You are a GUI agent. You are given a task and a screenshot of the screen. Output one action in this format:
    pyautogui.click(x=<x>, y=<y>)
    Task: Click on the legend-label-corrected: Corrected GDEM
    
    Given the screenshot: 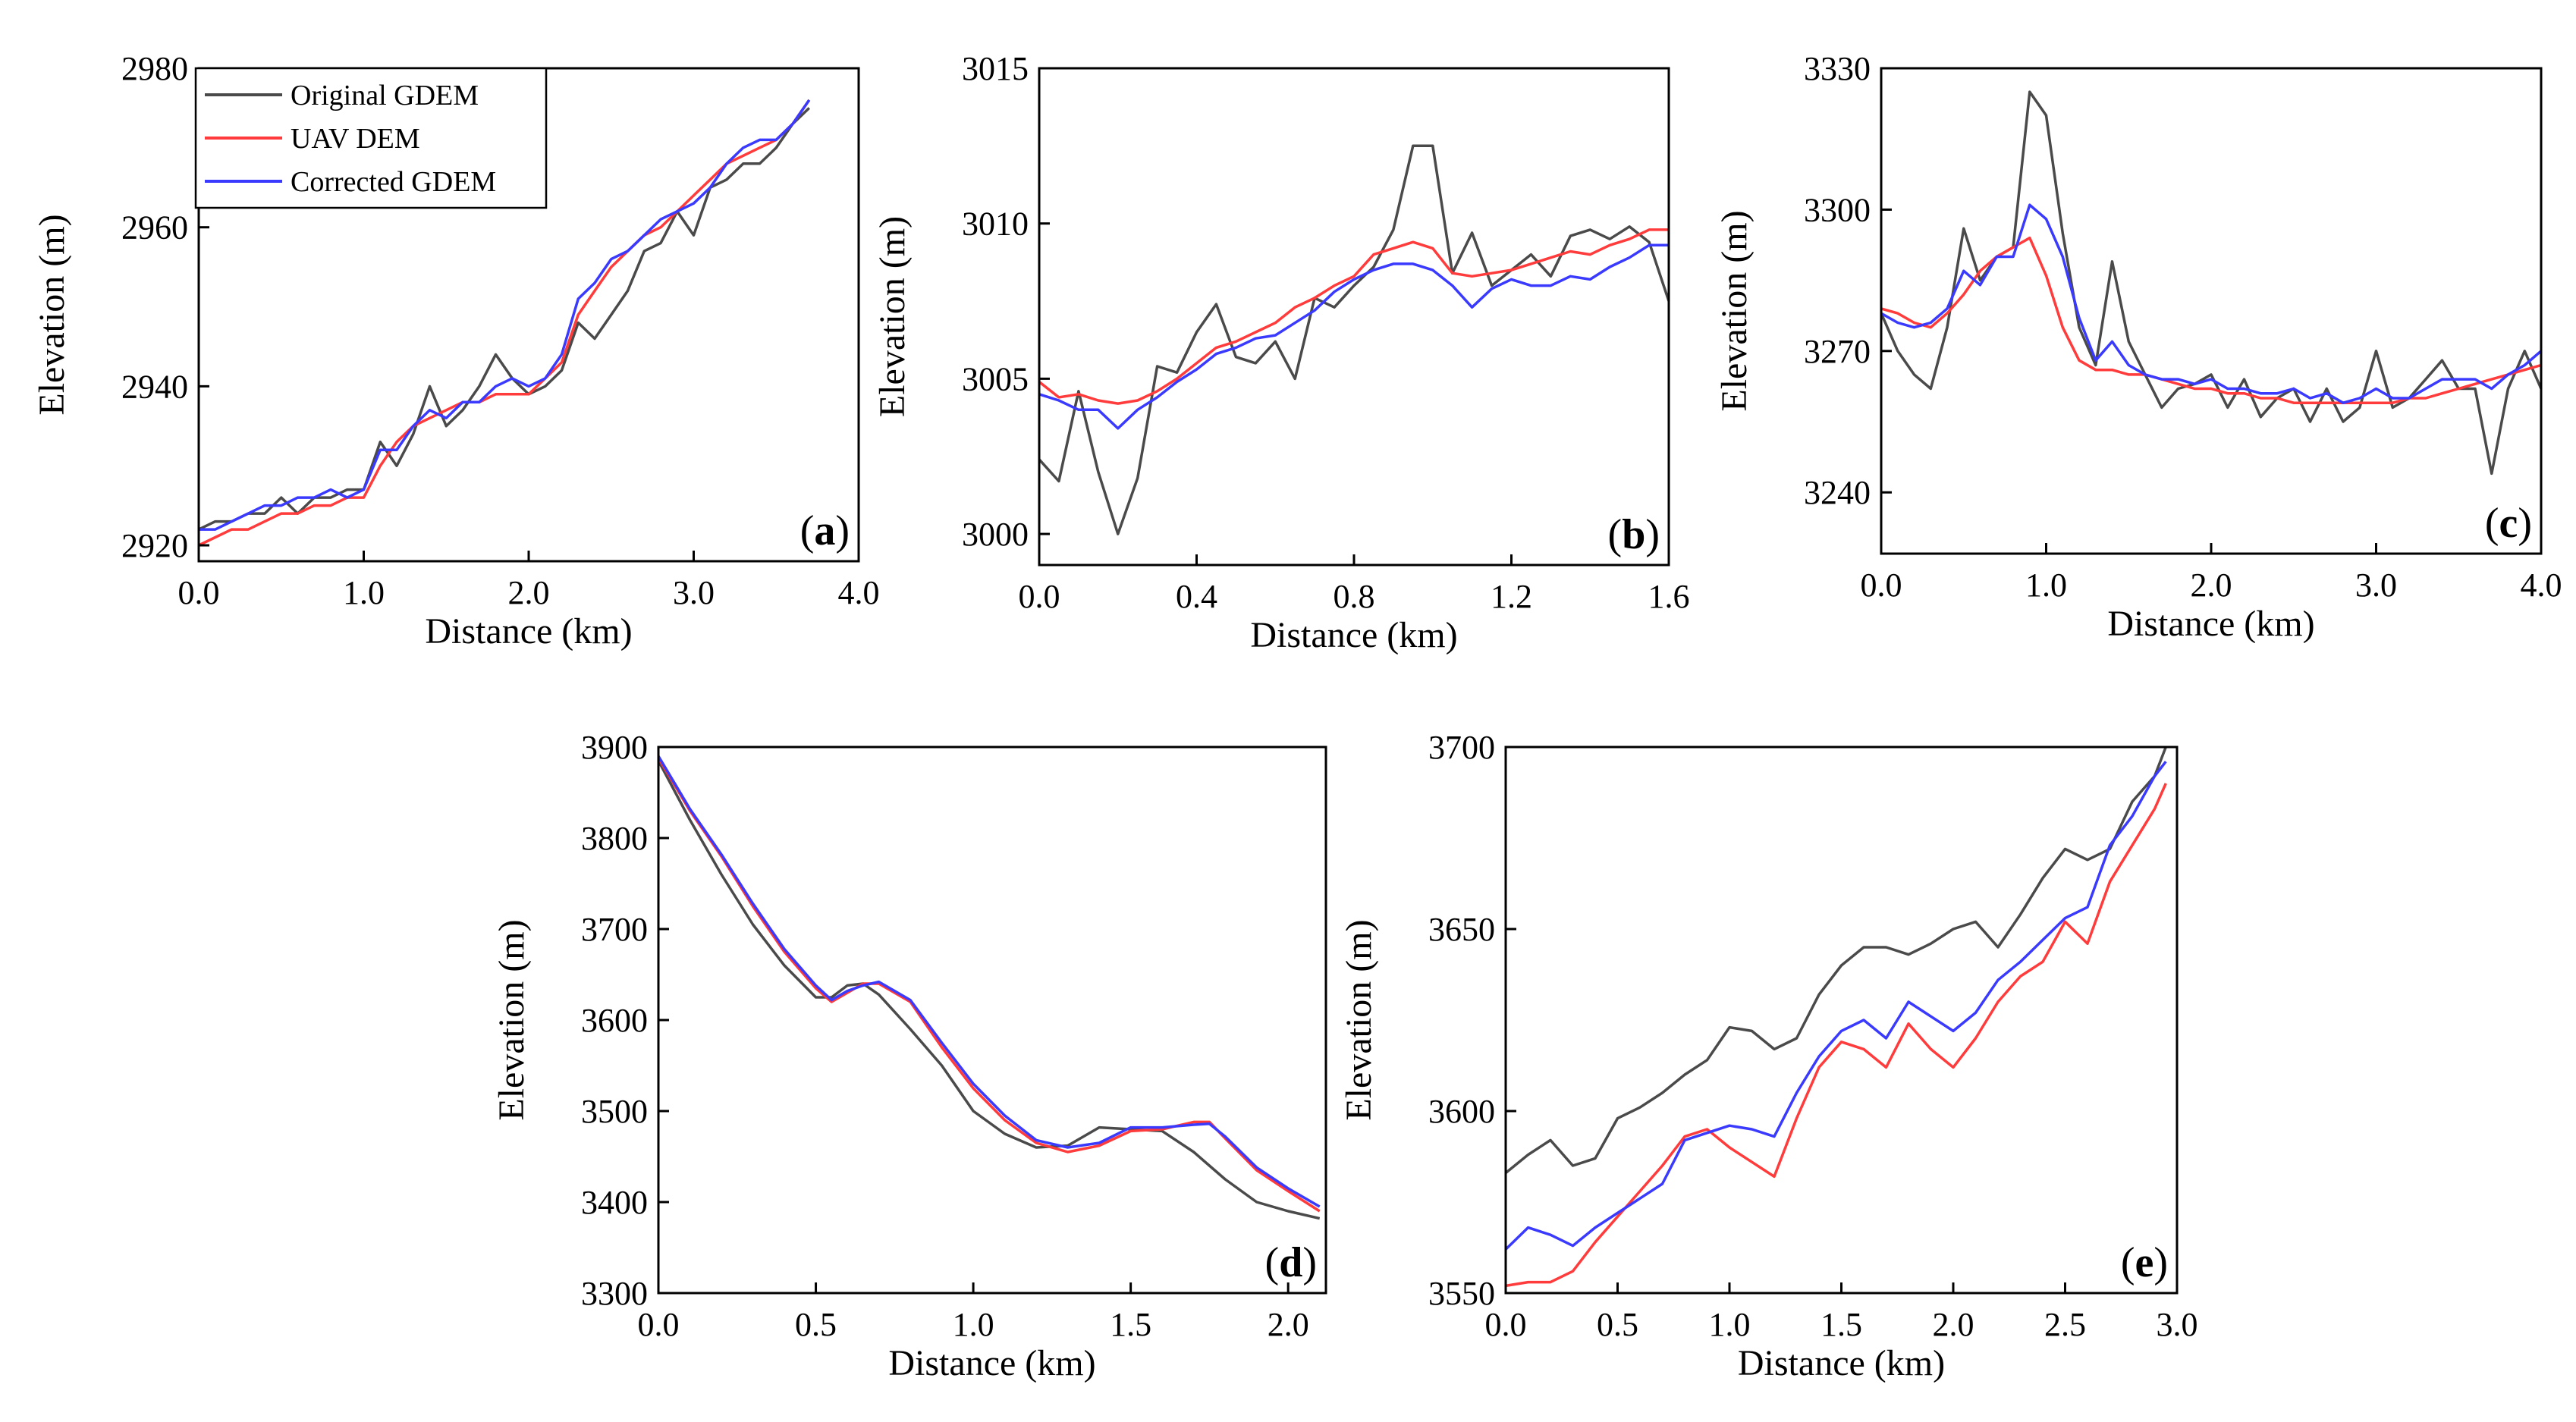 What is the action you would take?
    pyautogui.click(x=393, y=182)
    